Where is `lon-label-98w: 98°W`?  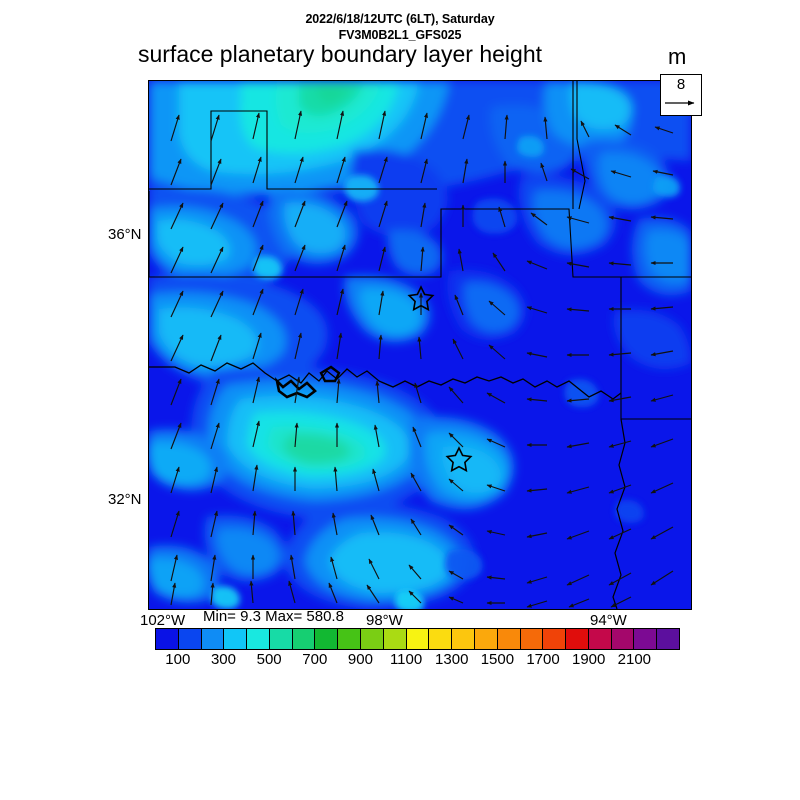
lon-label-98w: 98°W is located at coordinates (384, 620).